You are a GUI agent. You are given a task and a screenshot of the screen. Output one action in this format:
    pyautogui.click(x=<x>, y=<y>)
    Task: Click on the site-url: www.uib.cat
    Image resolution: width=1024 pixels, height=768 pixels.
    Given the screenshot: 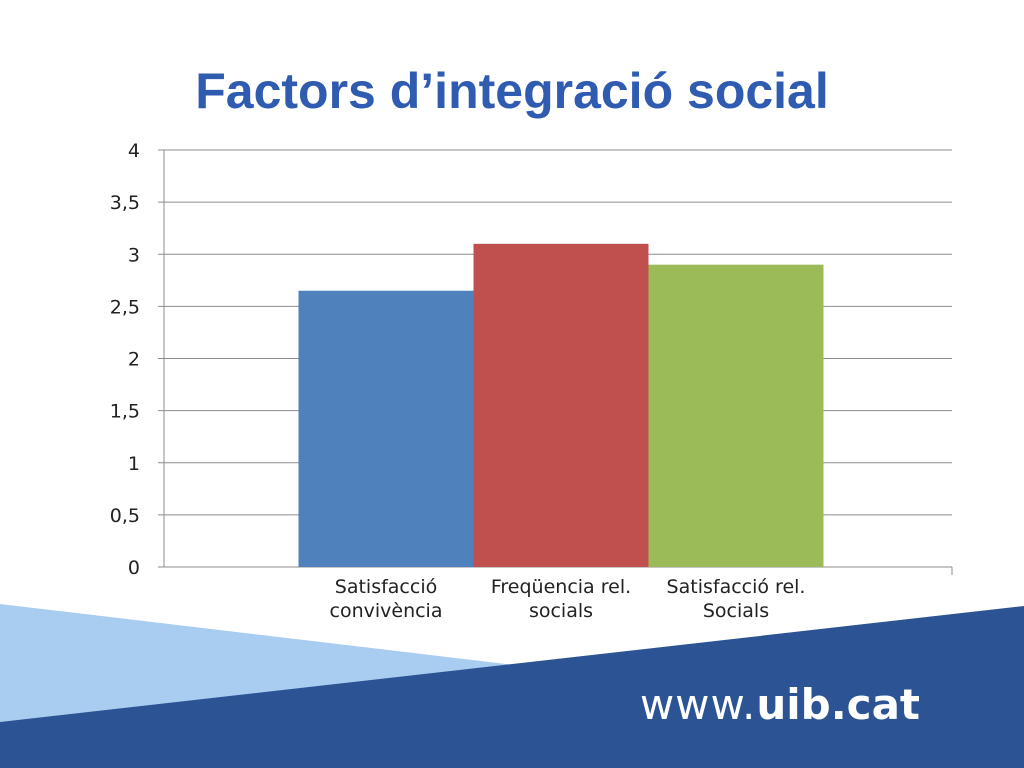 What is the action you would take?
    pyautogui.click(x=780, y=704)
    